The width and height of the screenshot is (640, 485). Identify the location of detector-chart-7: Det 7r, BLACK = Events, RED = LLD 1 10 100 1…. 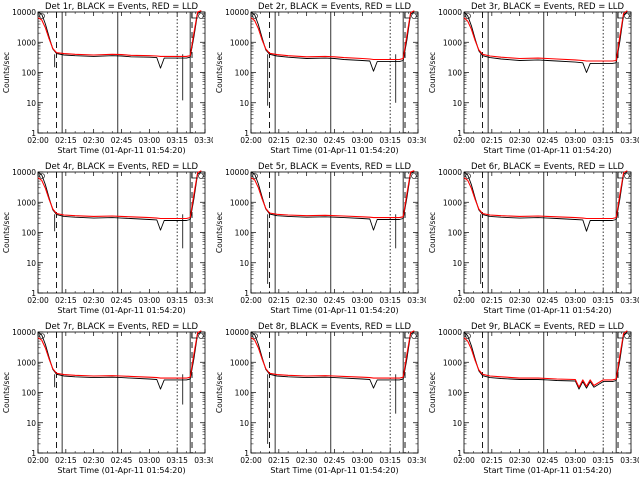
(109, 398).